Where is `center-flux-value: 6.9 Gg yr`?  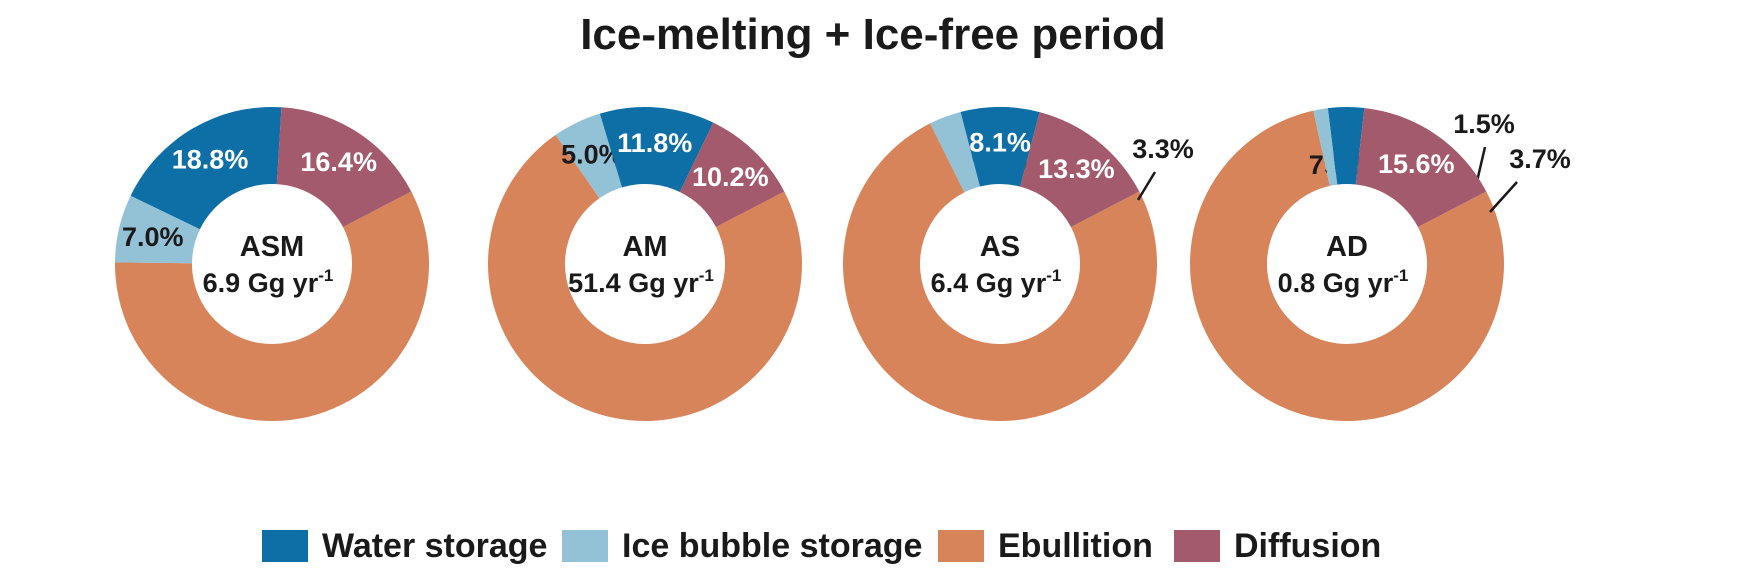
center-flux-value: 6.9 Gg yr is located at coordinates (261, 283).